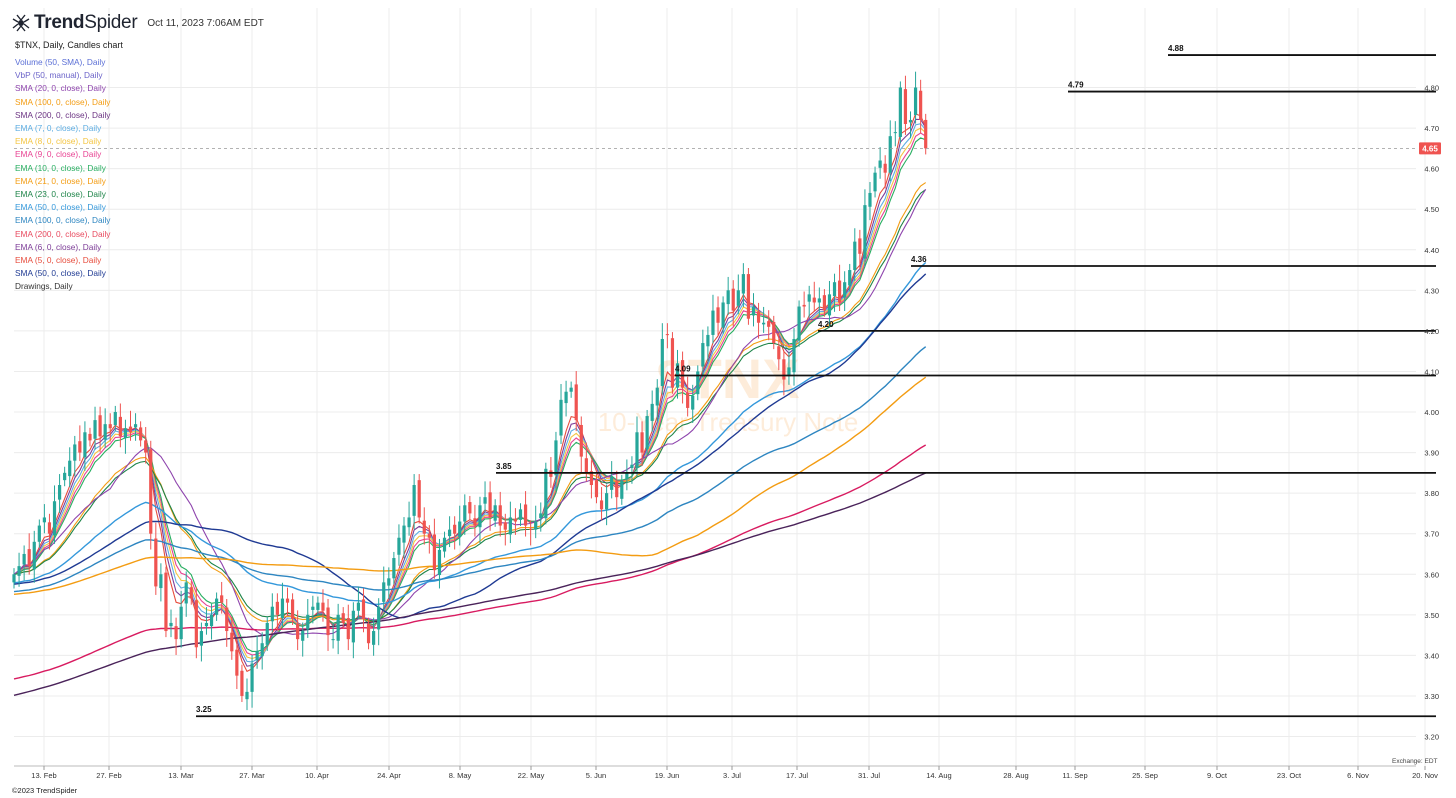 Image resolution: width=1456 pixels, height=798 pixels. What do you see at coordinates (63, 114) in the screenshot?
I see `indicator-legend-item: SMA (200, 0, close), Daily` at bounding box center [63, 114].